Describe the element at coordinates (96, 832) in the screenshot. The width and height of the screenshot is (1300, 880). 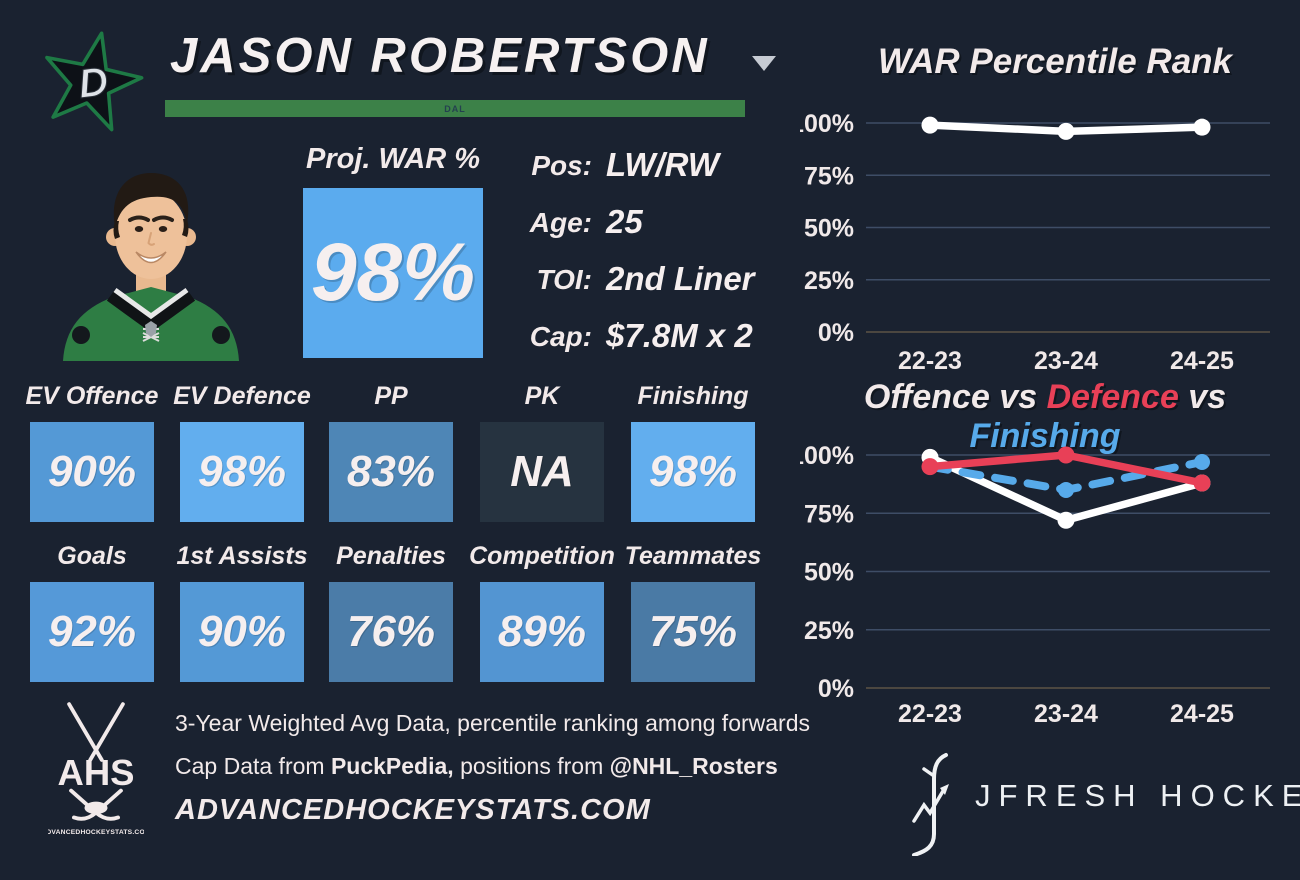
I see `ahs-logo-subtext: ADVANCEDHOCKEYSTATS.COM` at that location.